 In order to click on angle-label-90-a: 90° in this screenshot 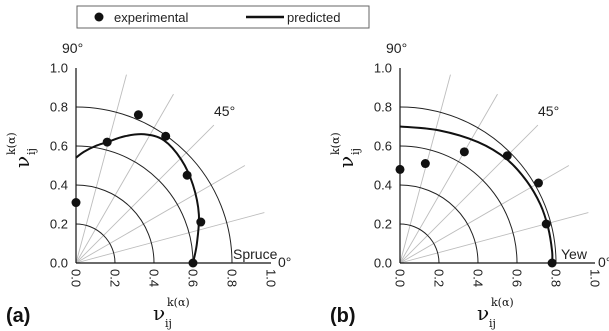, I will do `click(72, 48)`.